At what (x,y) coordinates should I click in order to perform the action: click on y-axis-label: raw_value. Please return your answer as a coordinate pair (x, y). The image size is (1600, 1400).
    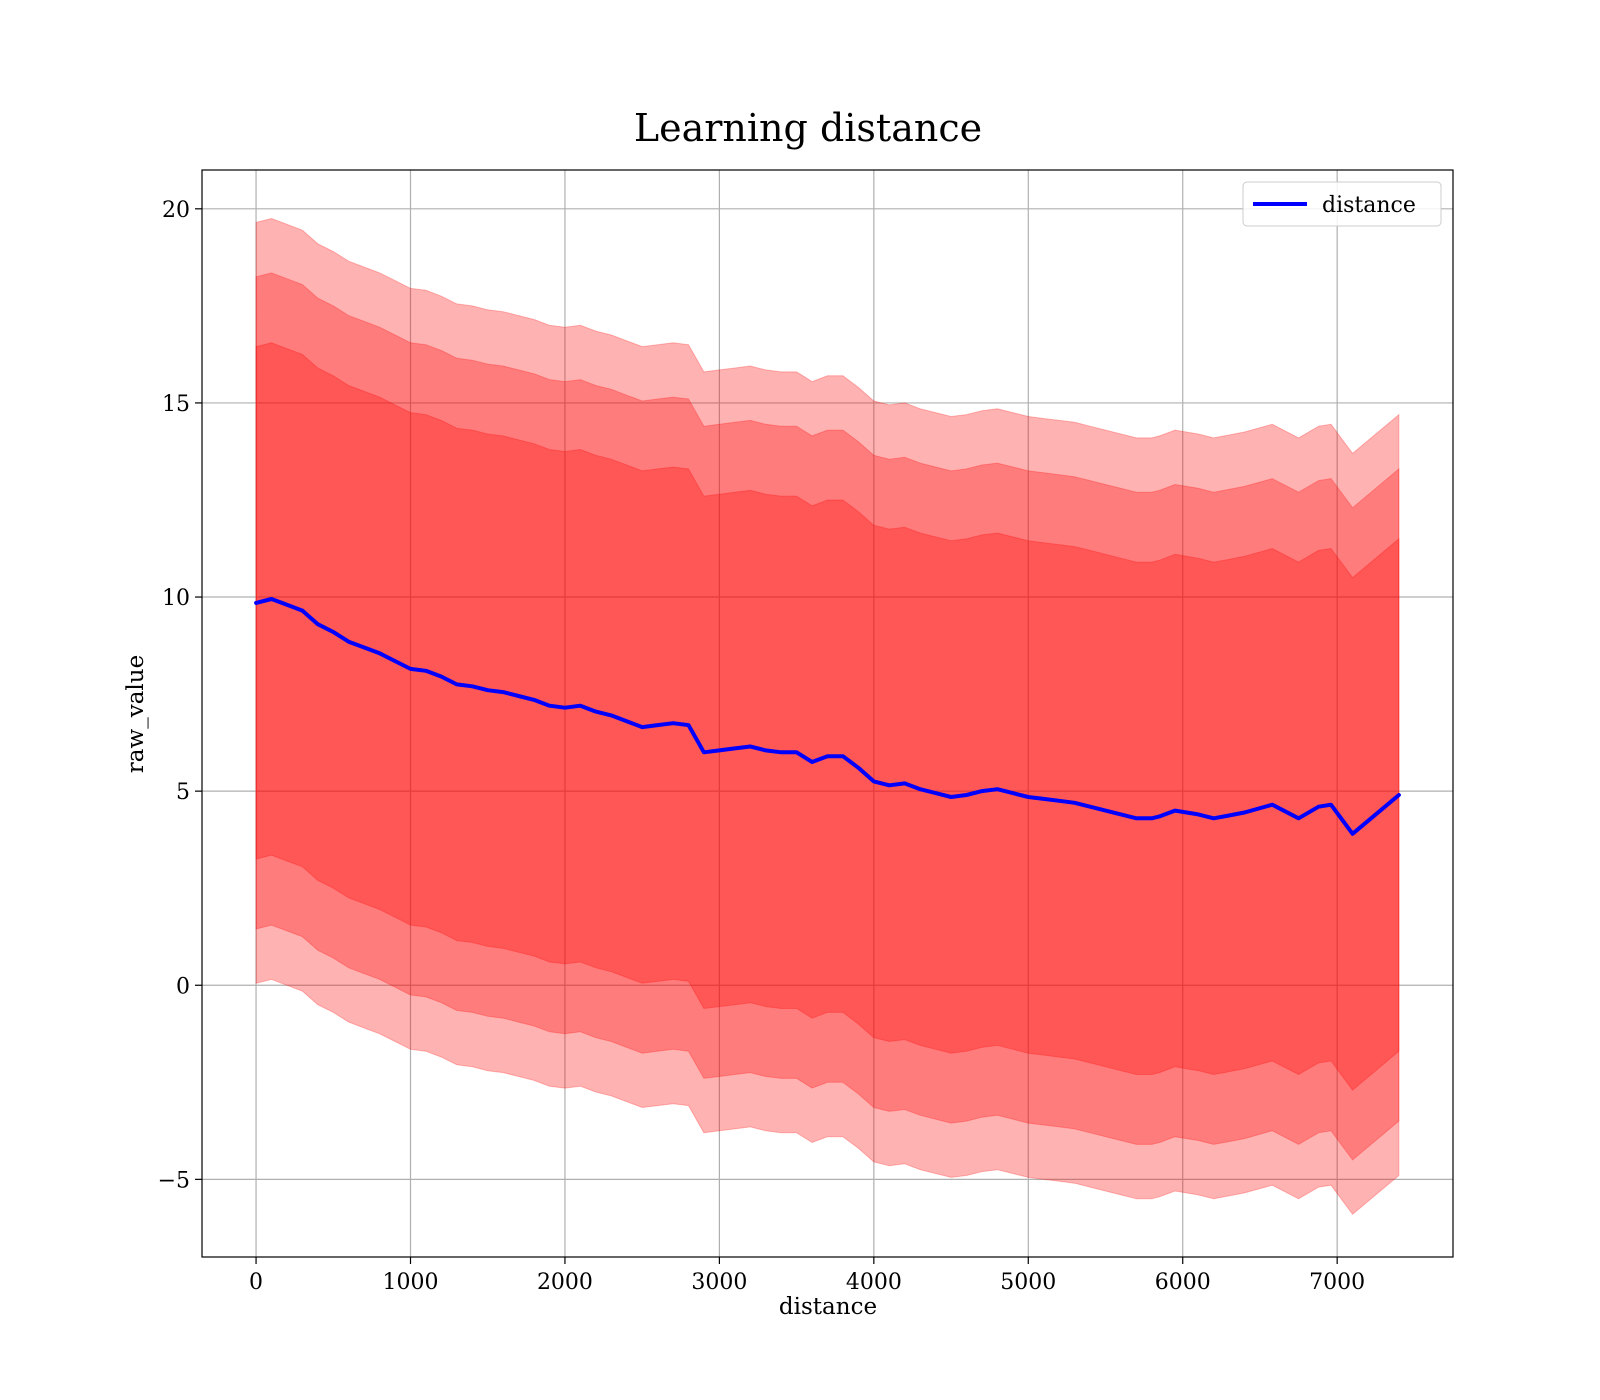
    Looking at the image, I should click on (136, 714).